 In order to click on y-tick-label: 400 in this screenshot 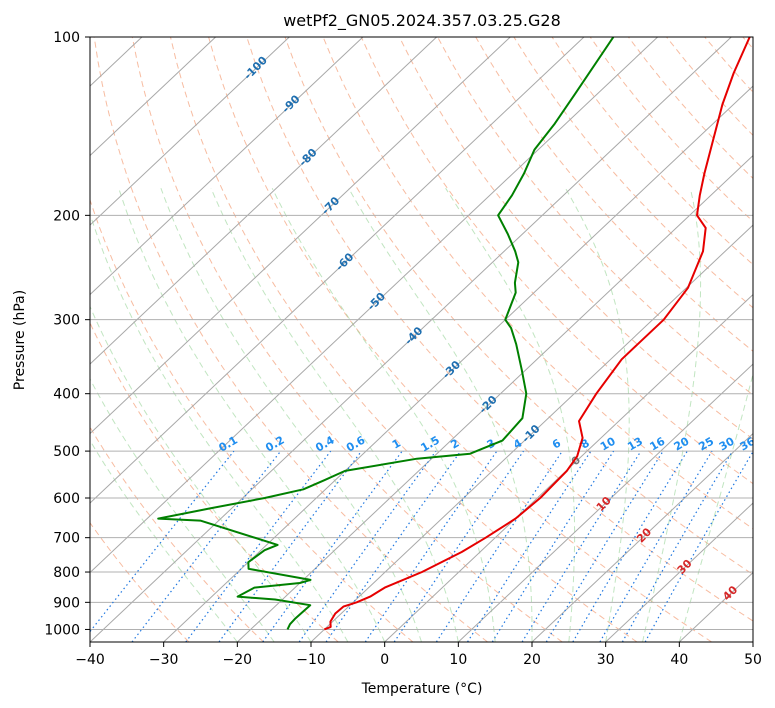, I will do `click(66, 395)`.